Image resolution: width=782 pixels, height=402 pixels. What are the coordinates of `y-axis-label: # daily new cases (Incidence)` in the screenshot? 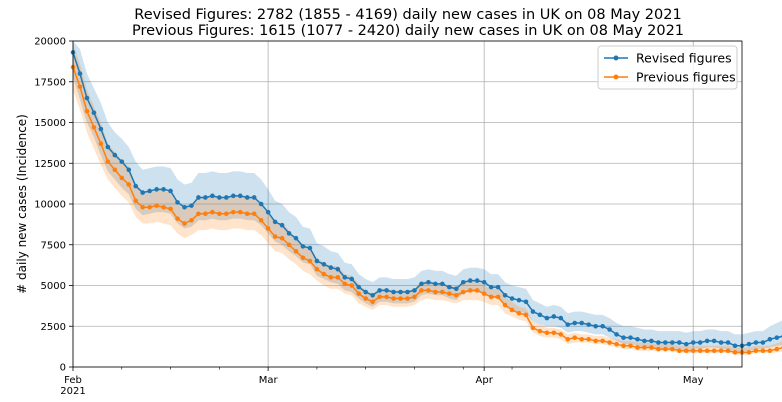 It's located at (22, 204).